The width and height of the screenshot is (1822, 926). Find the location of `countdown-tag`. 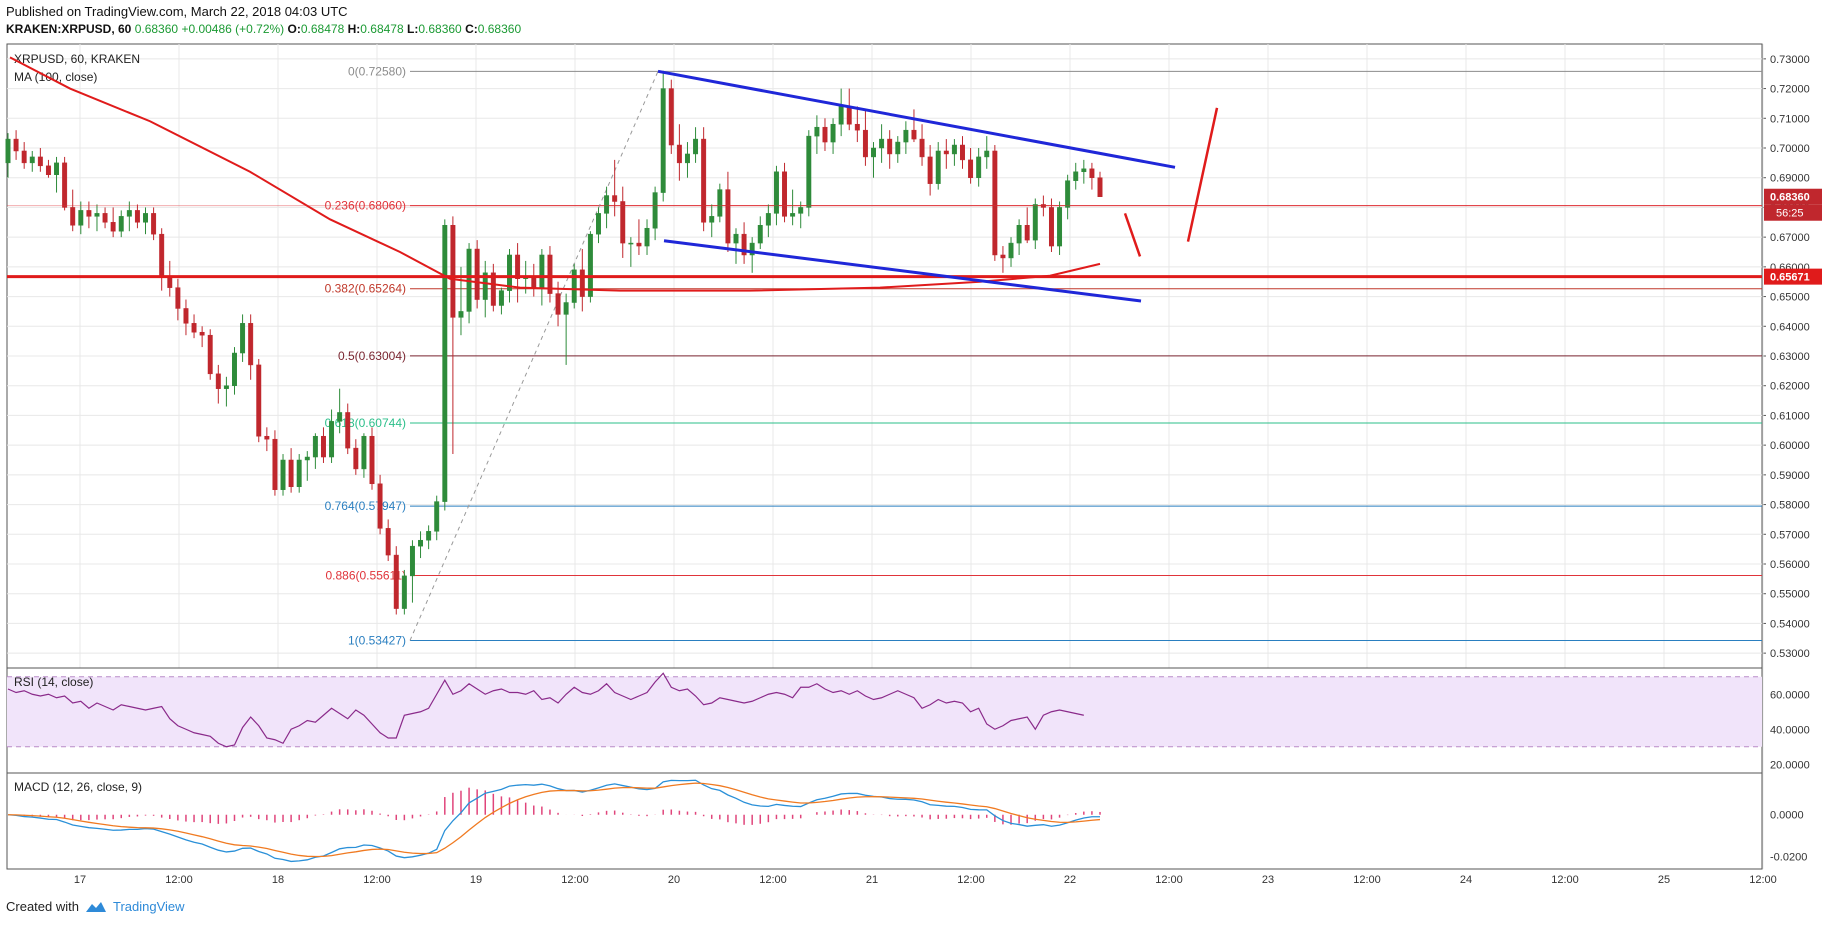

countdown-tag is located at coordinates (1793, 212).